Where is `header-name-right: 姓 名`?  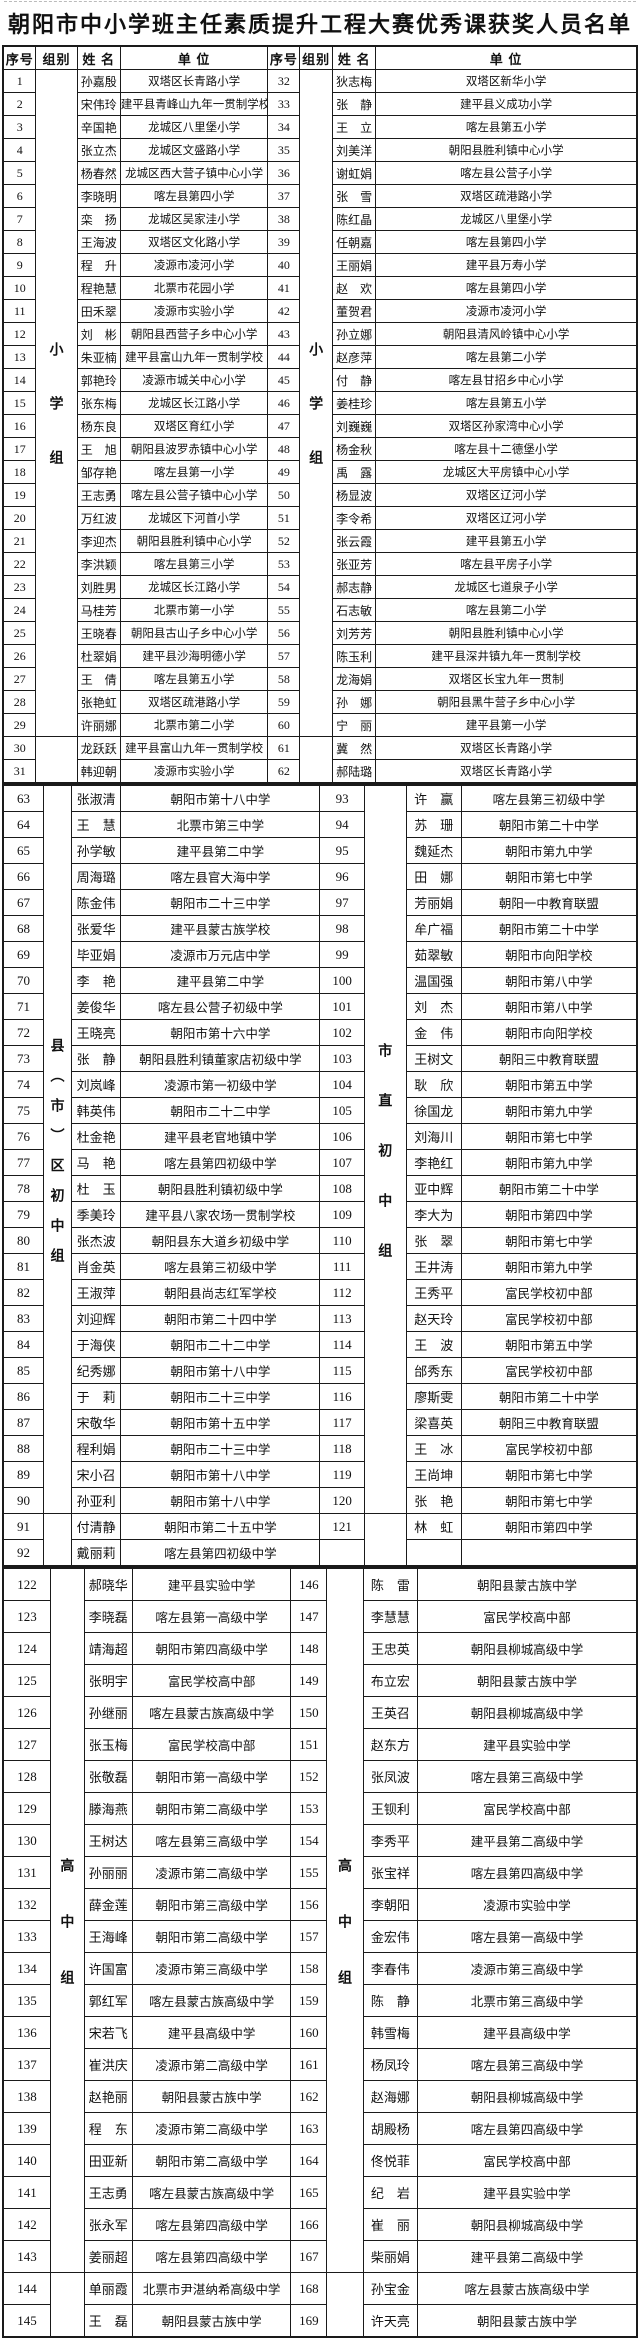
header-name-right: 姓 名 is located at coordinates (354, 57).